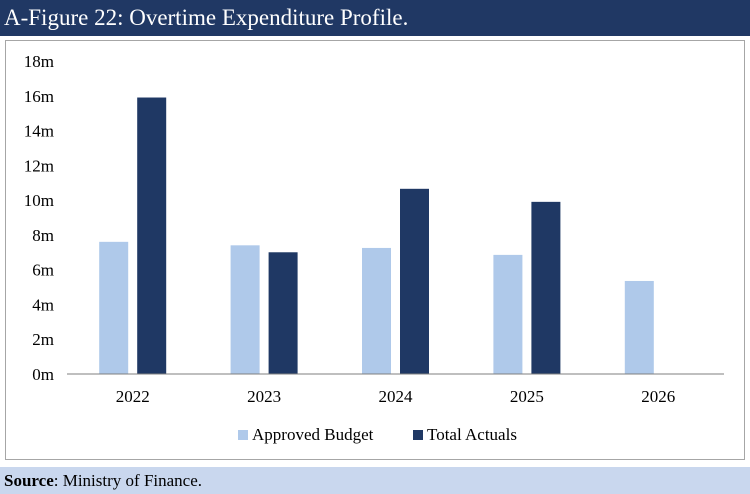 This screenshot has width=750, height=494. Describe the element at coordinates (39, 200) in the screenshot. I see `y-tick-label: 10m` at that location.